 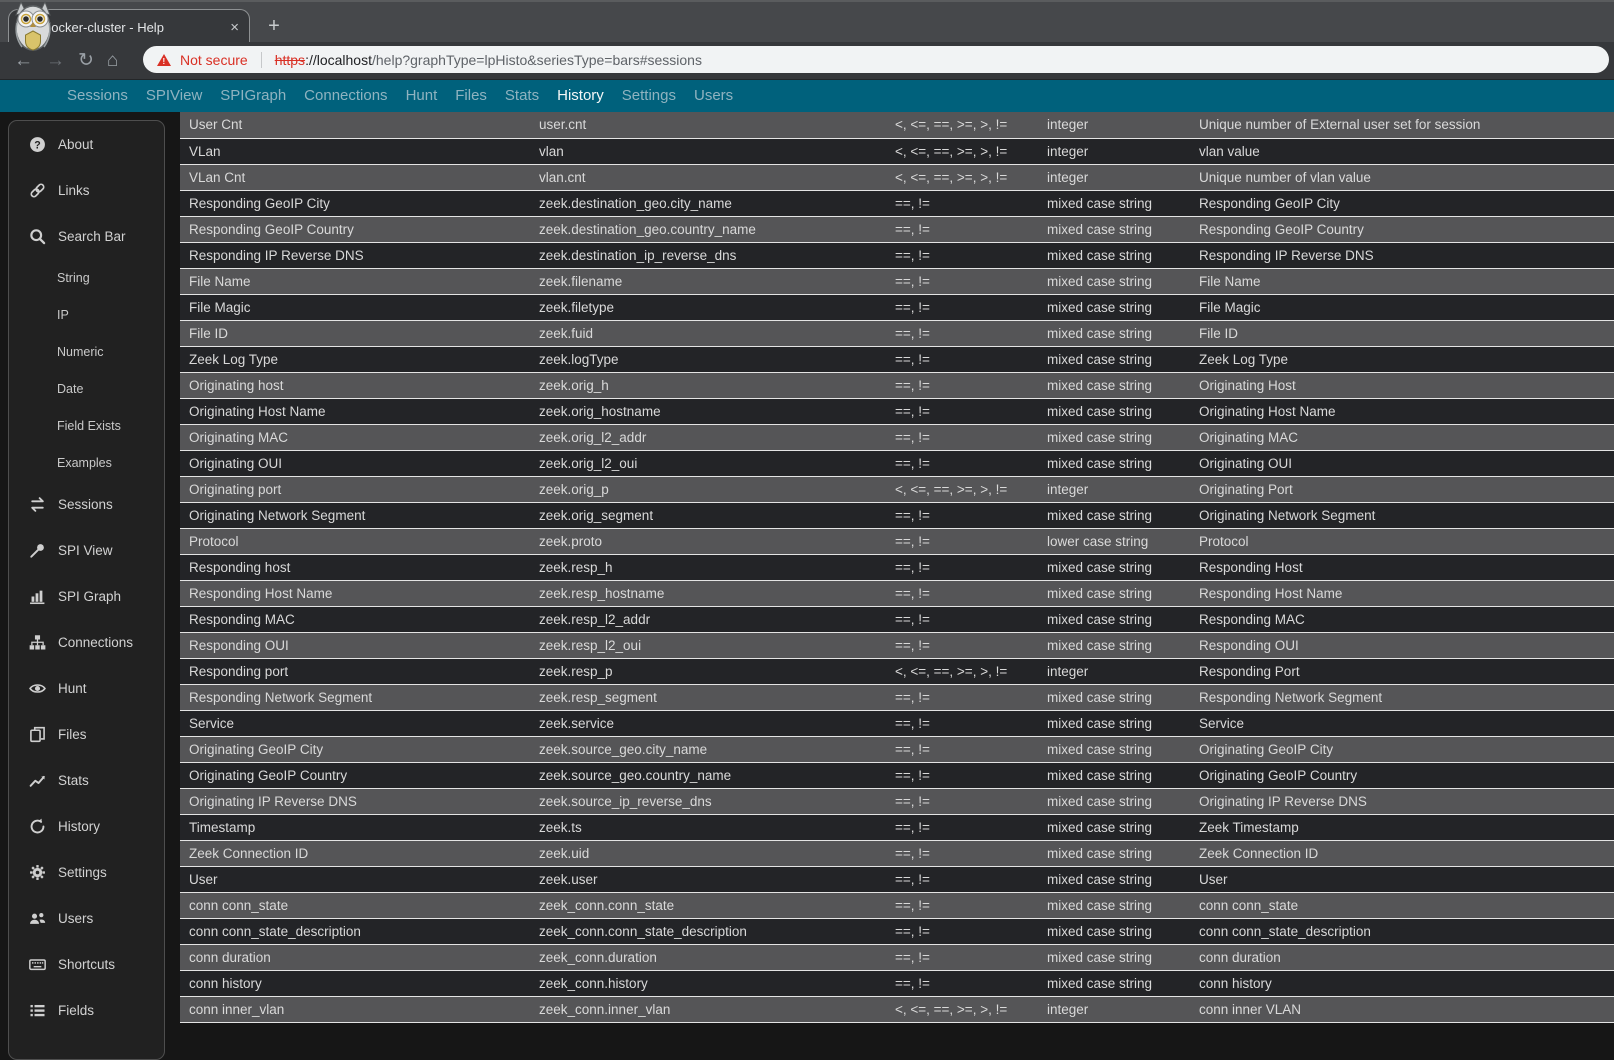 What do you see at coordinates (1402, 775) in the screenshot?
I see `cell-description: Originating GeoIP Country` at bounding box center [1402, 775].